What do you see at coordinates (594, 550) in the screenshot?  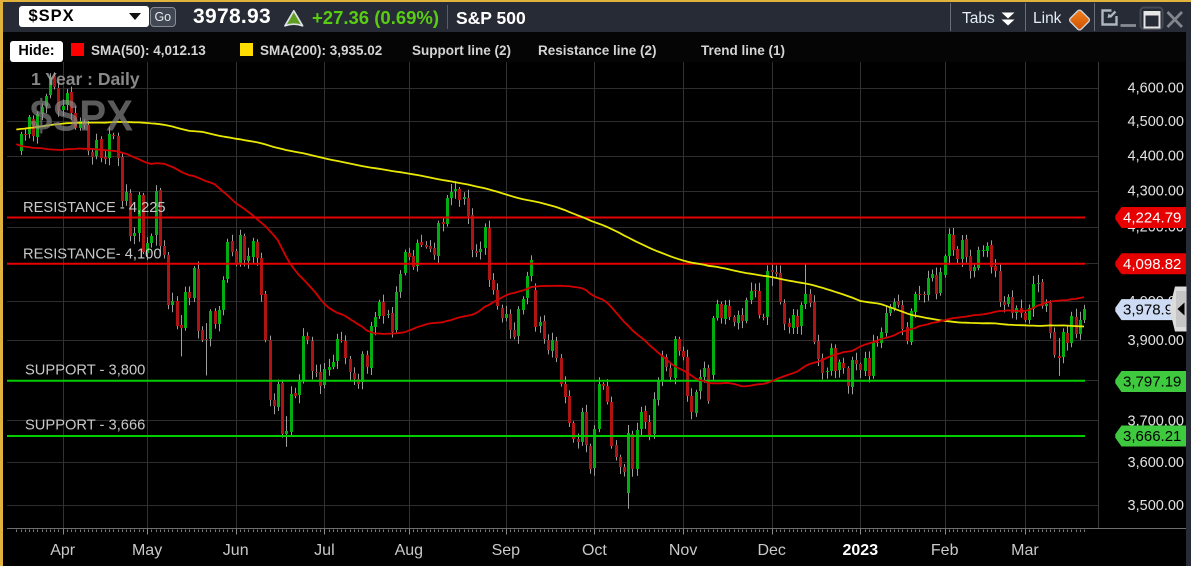 I see `svg-text: Oct` at bounding box center [594, 550].